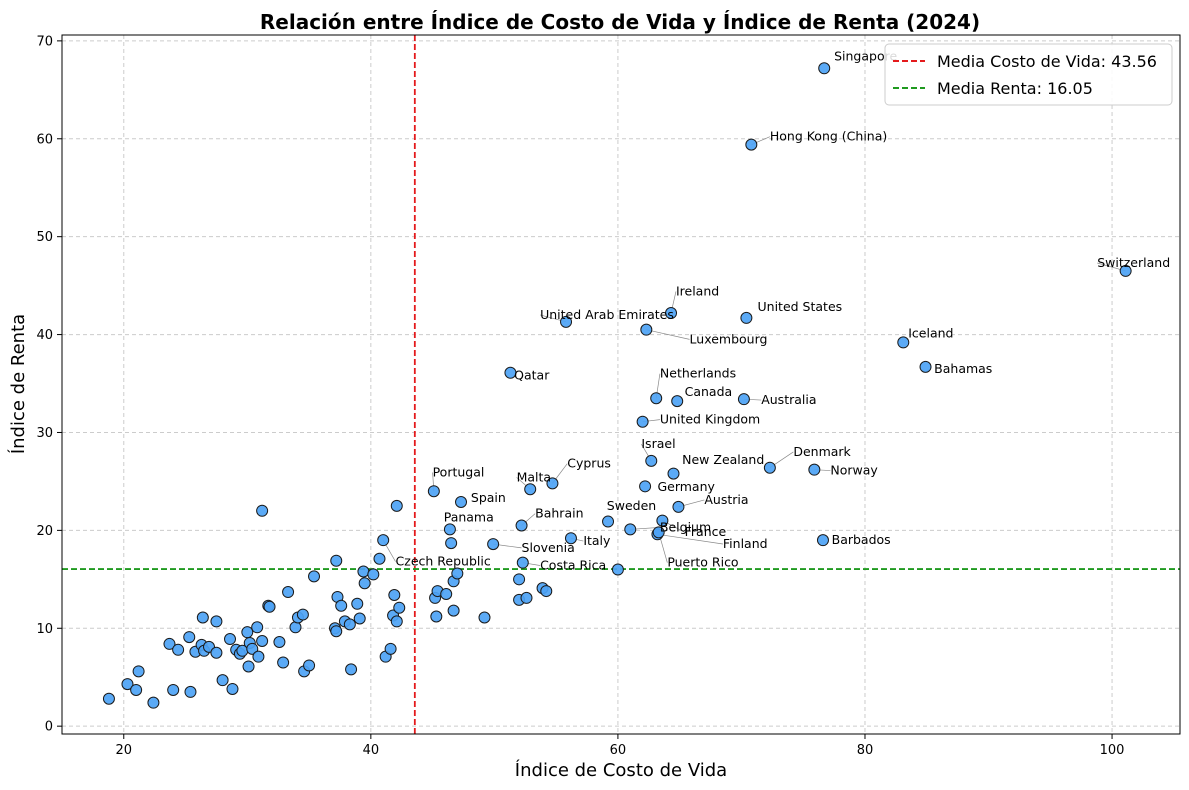 The width and height of the screenshot is (1189, 790). I want to click on annotation-united-states: United States, so click(800, 306).